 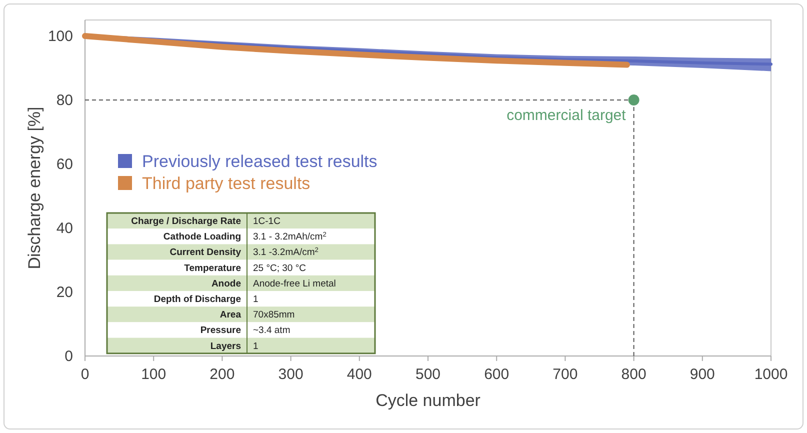 What do you see at coordinates (186, 221) in the screenshot?
I see `annotation: Charge / Discharge Rate` at bounding box center [186, 221].